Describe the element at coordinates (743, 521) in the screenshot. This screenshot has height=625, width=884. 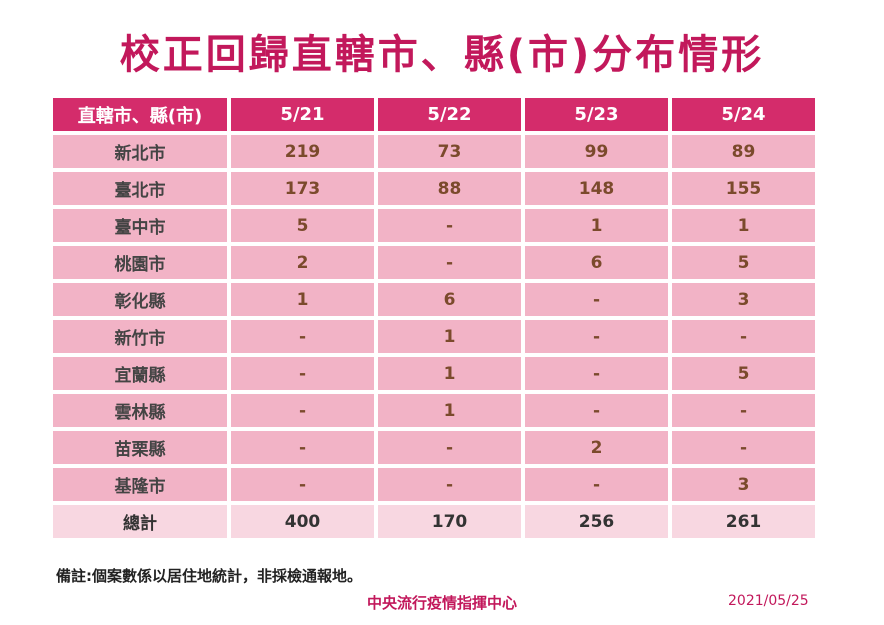
I see `total-cell: 261` at that location.